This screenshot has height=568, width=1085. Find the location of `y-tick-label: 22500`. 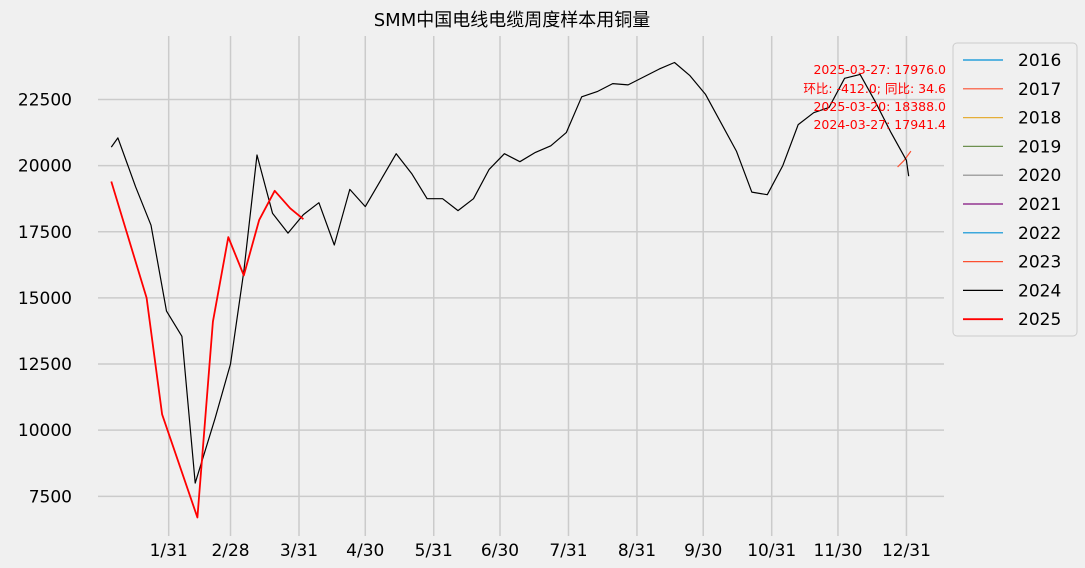

y-tick-label: 22500 is located at coordinates (45, 100).